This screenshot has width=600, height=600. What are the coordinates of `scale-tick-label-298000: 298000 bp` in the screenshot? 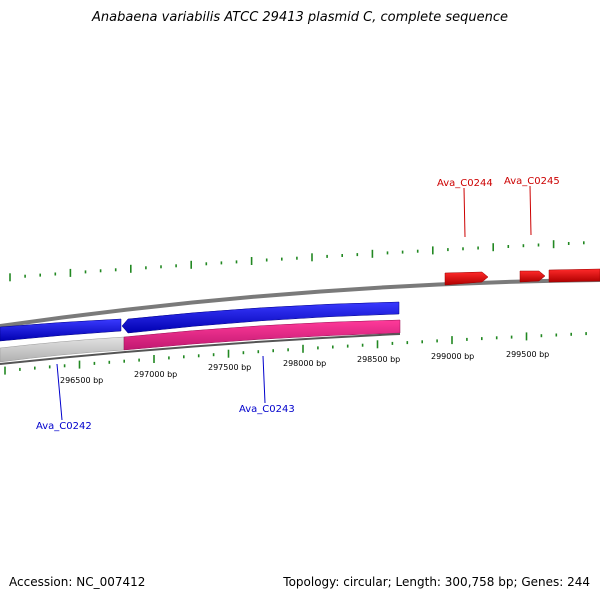 It's located at (304, 363).